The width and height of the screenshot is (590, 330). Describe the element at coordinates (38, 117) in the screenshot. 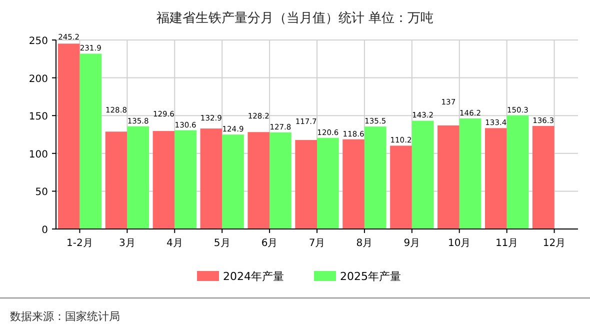

I see `y-tick-label: 150` at that location.